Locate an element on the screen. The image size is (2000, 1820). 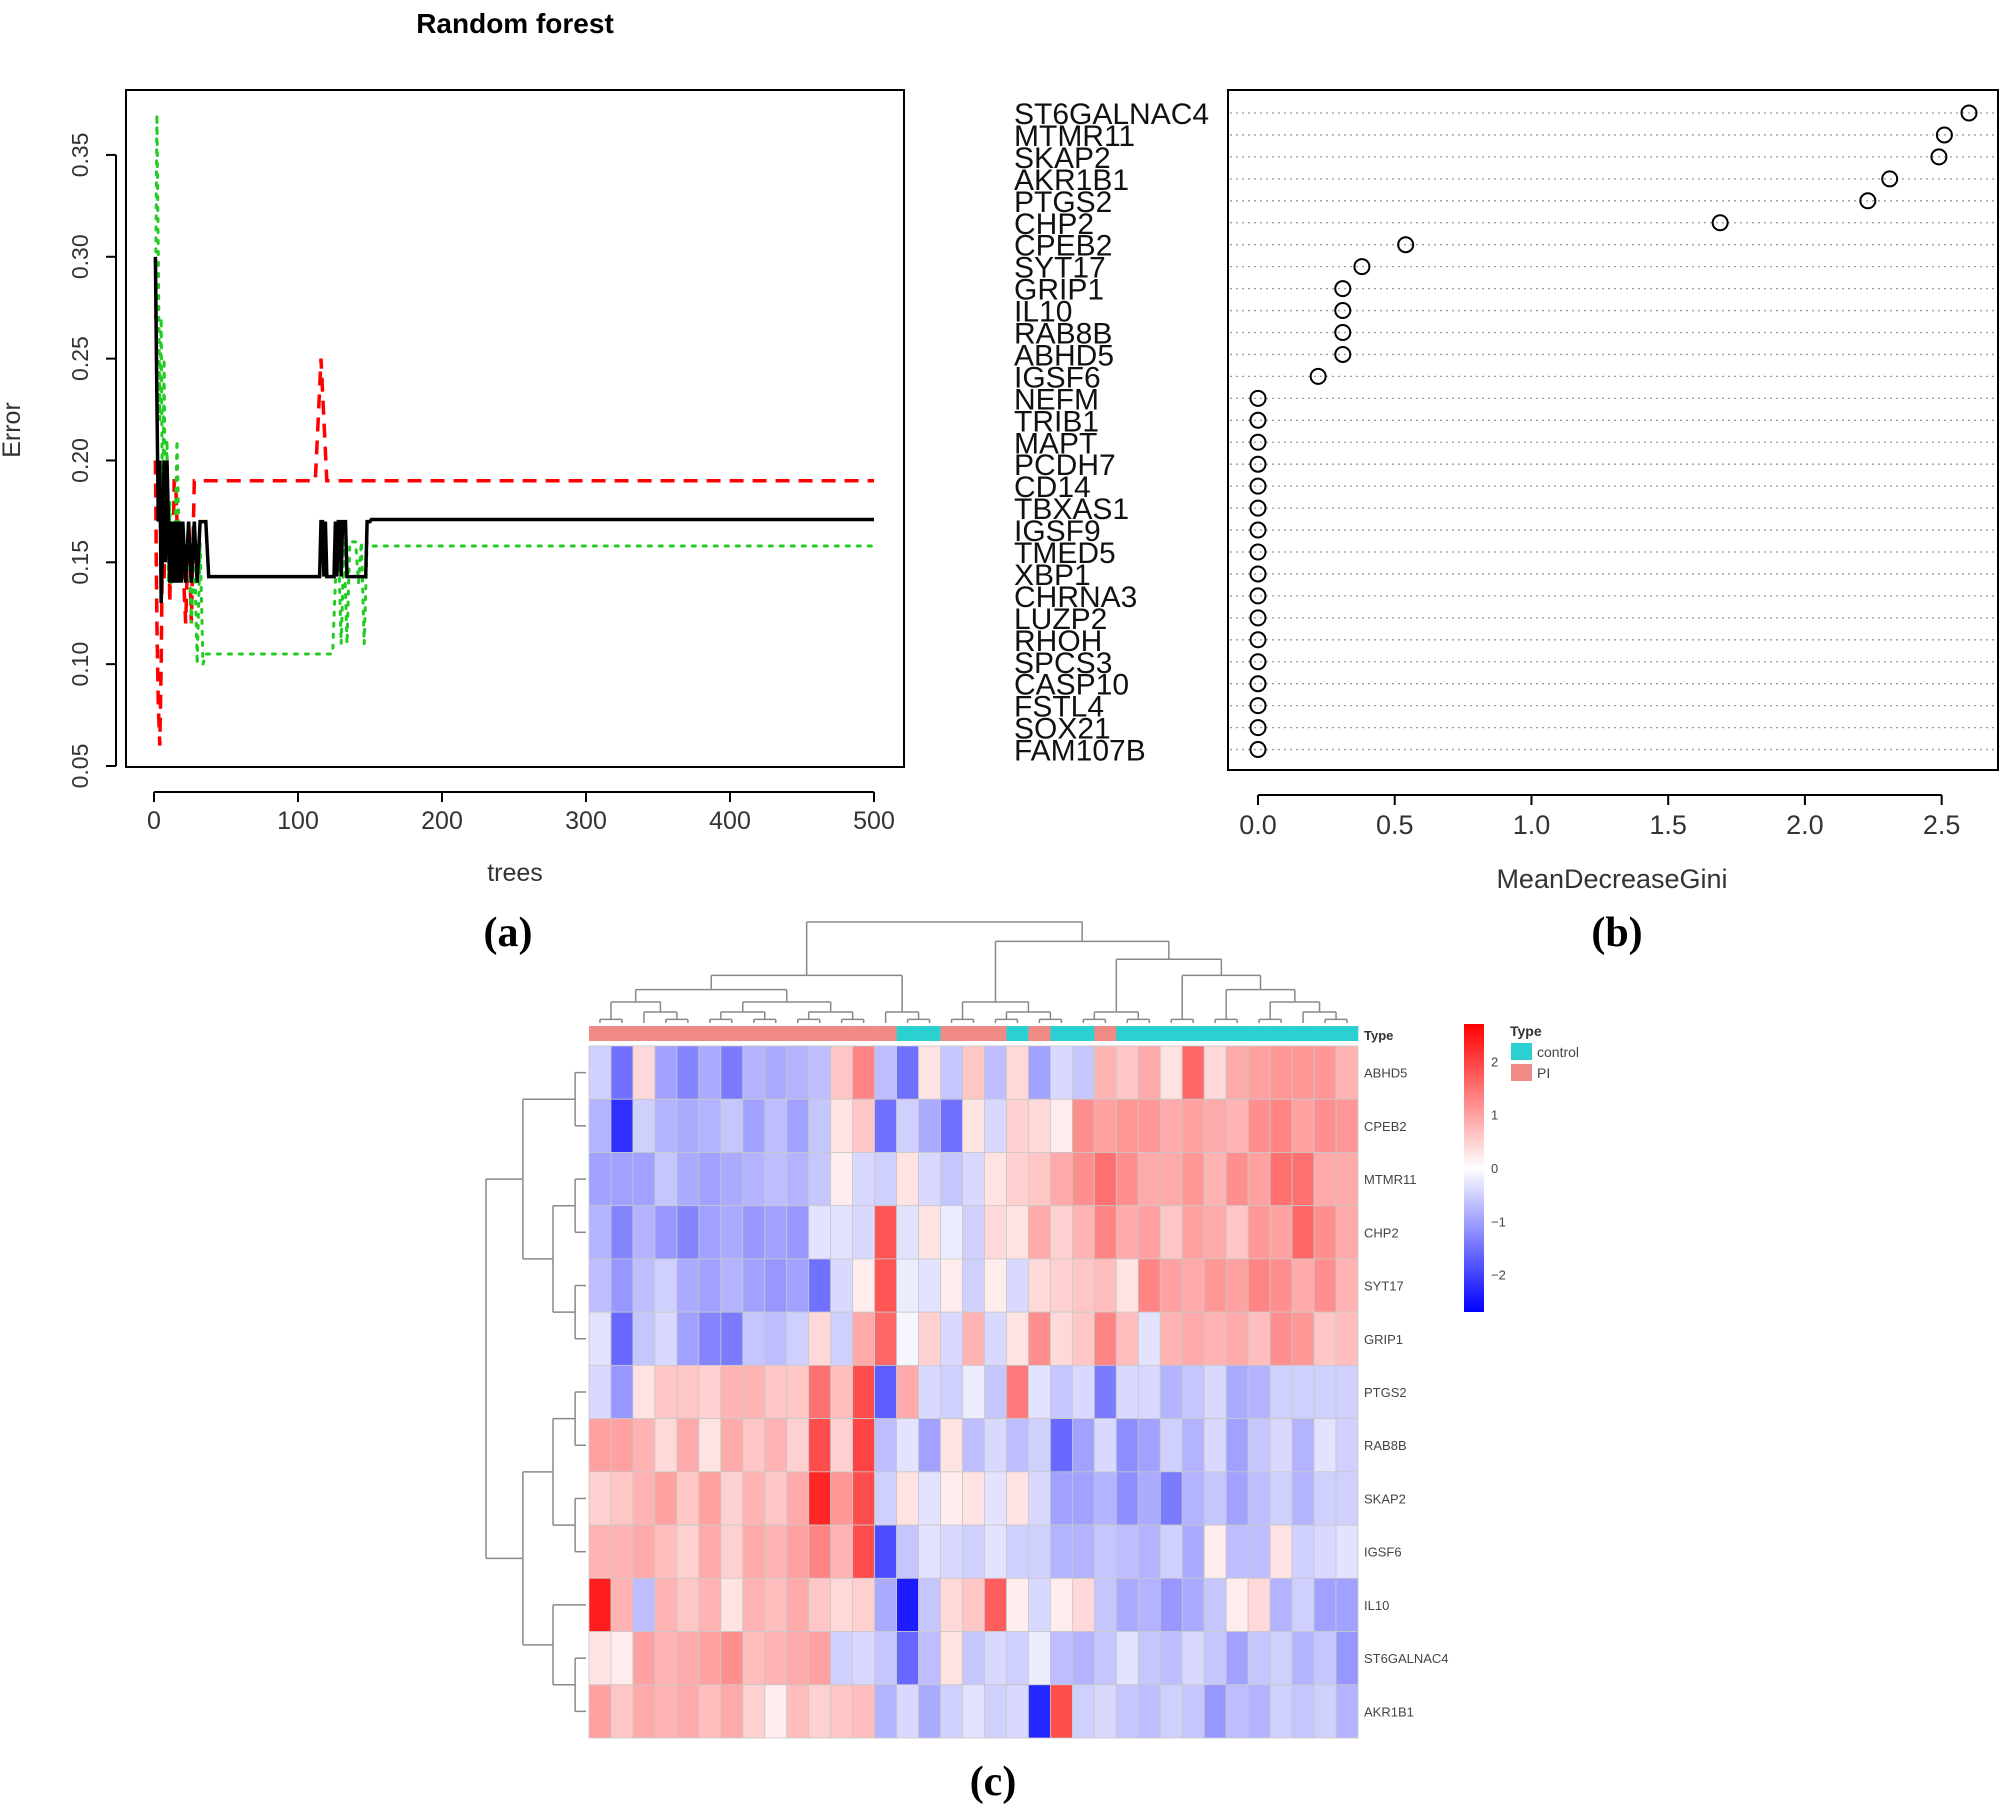
panel-a-series-class-pi is located at coordinates (514, 389).